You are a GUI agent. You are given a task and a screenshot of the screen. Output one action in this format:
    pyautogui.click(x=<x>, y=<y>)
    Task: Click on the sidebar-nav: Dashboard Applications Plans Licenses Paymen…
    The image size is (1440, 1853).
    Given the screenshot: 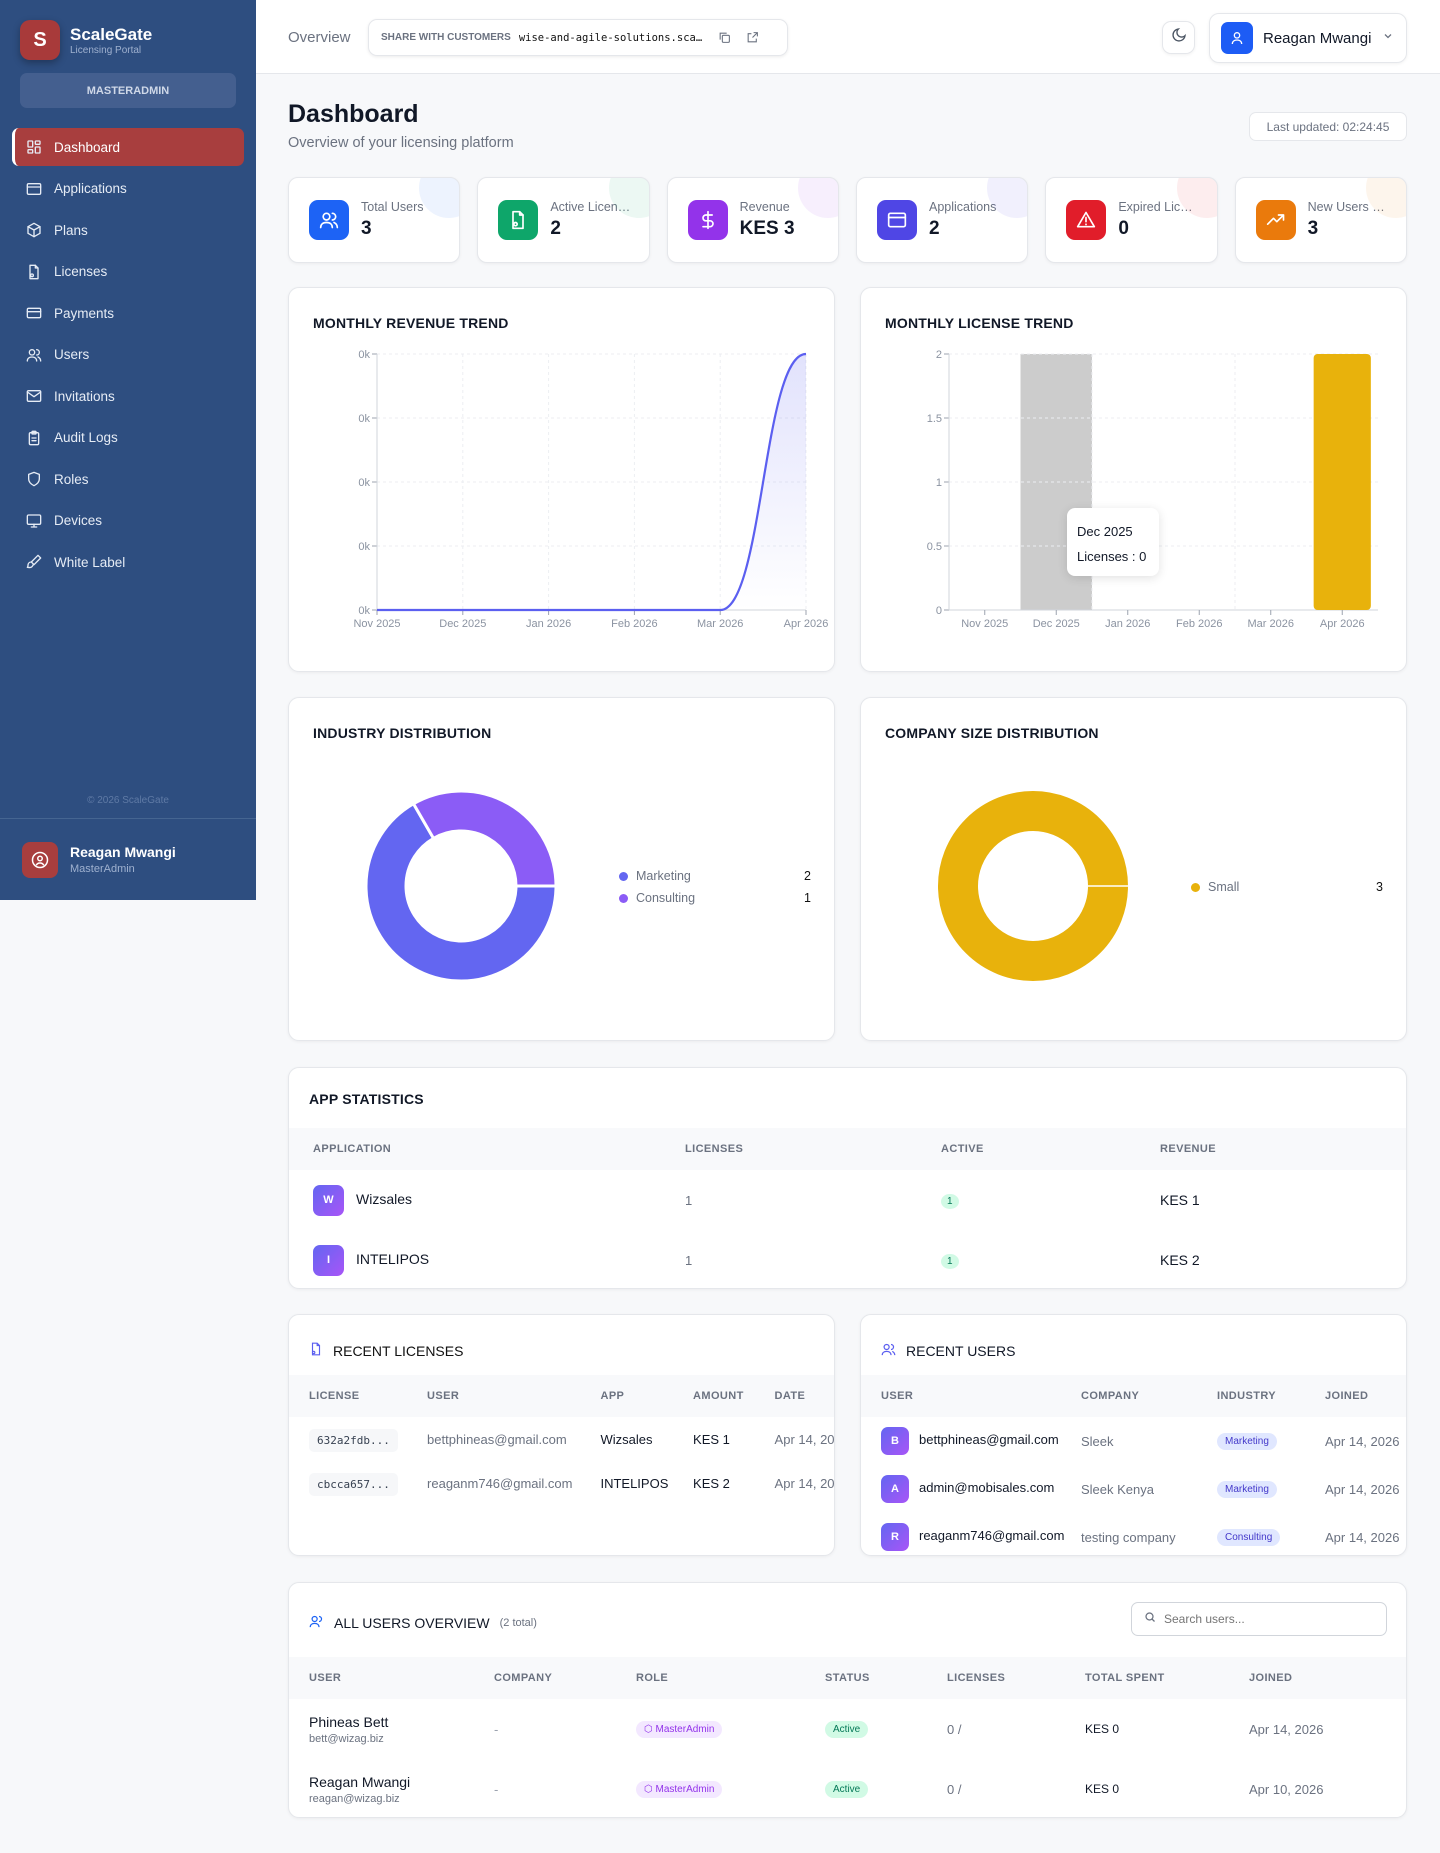 What is the action you would take?
    pyautogui.click(x=128, y=356)
    